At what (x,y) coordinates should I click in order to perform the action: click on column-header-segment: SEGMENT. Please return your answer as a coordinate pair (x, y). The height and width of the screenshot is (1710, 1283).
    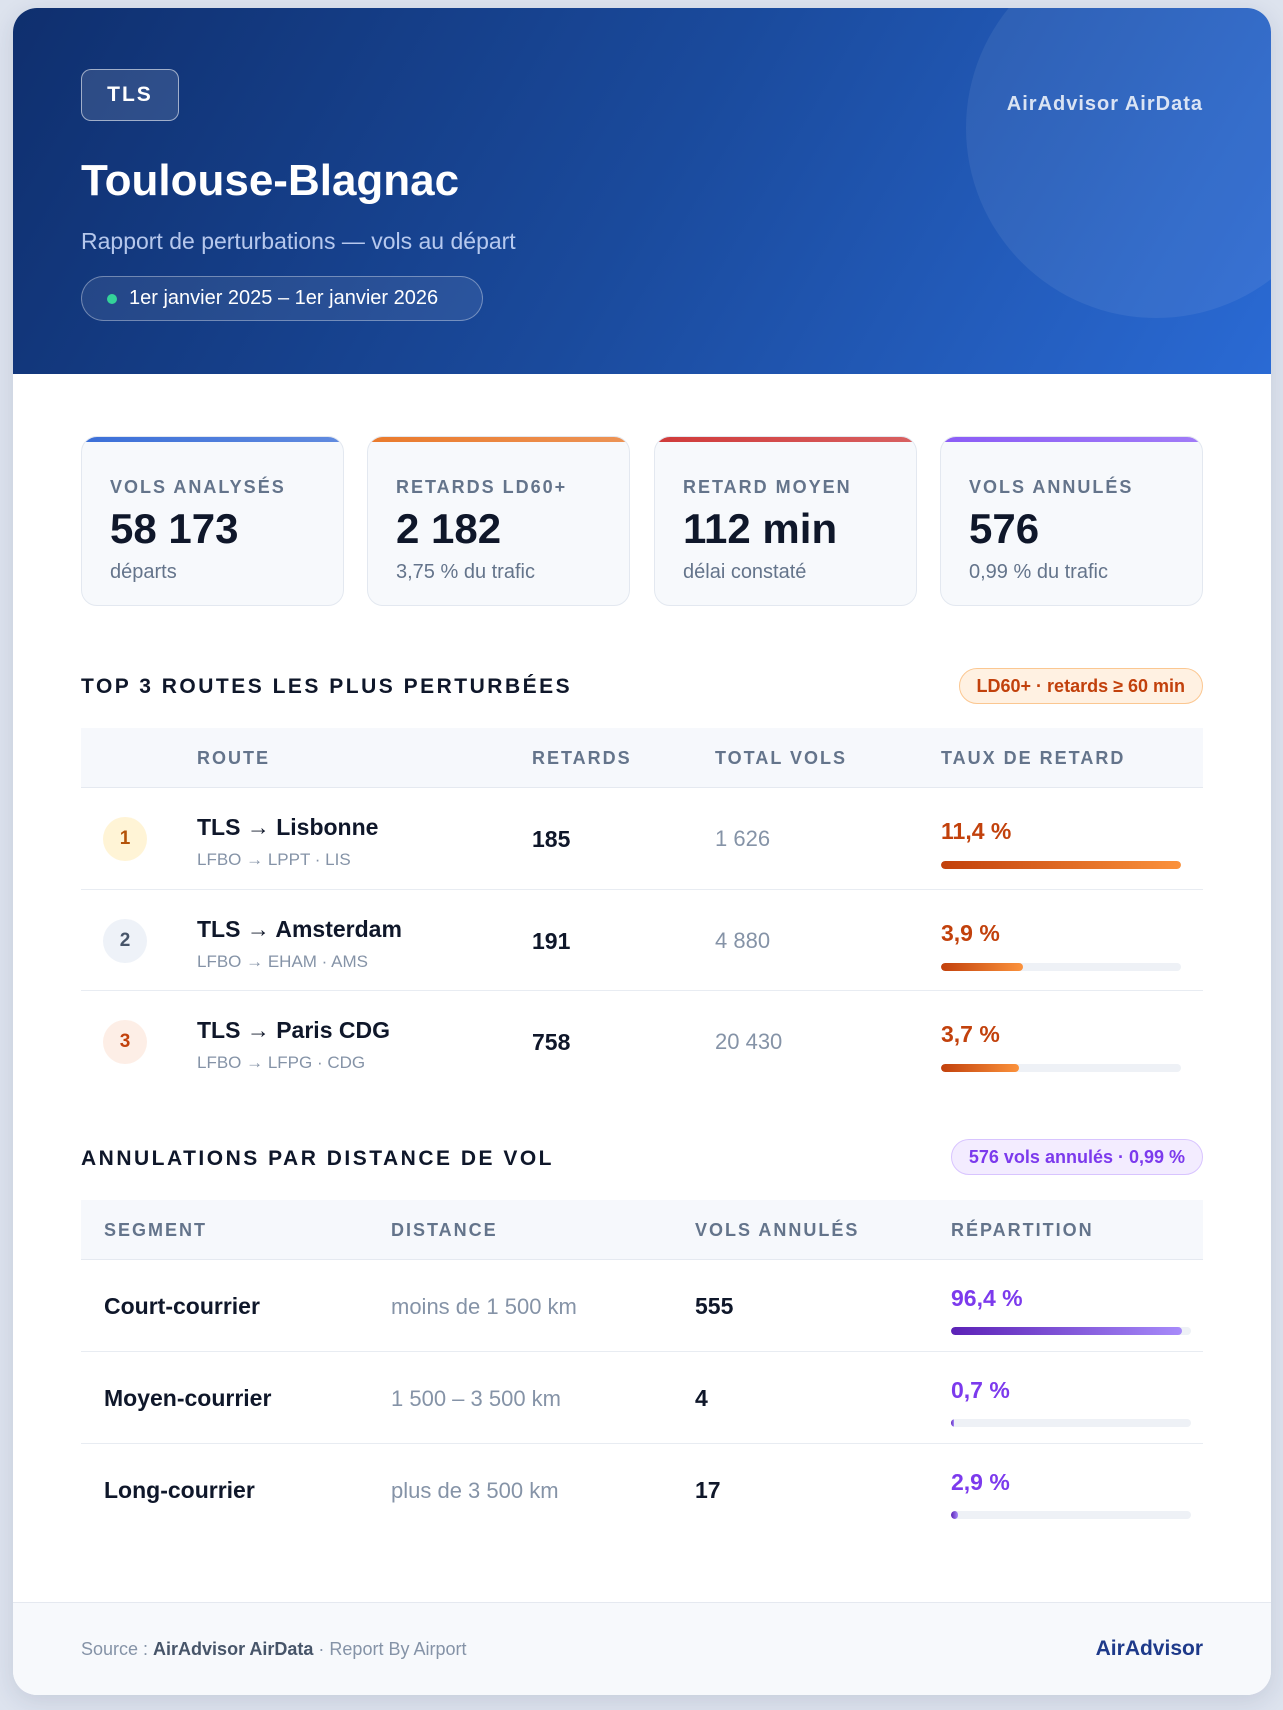
    Looking at the image, I should click on (156, 1230).